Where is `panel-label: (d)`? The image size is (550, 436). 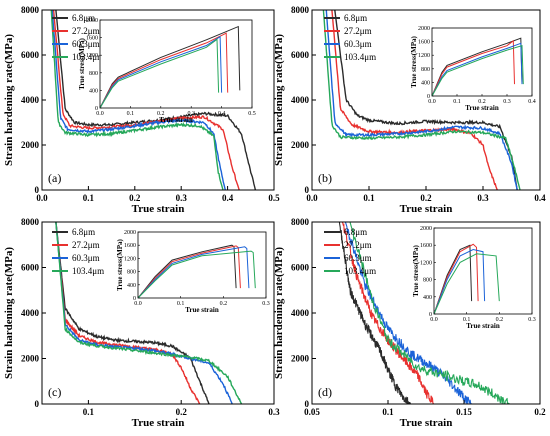
panel-label: (d) is located at coordinates (325, 392).